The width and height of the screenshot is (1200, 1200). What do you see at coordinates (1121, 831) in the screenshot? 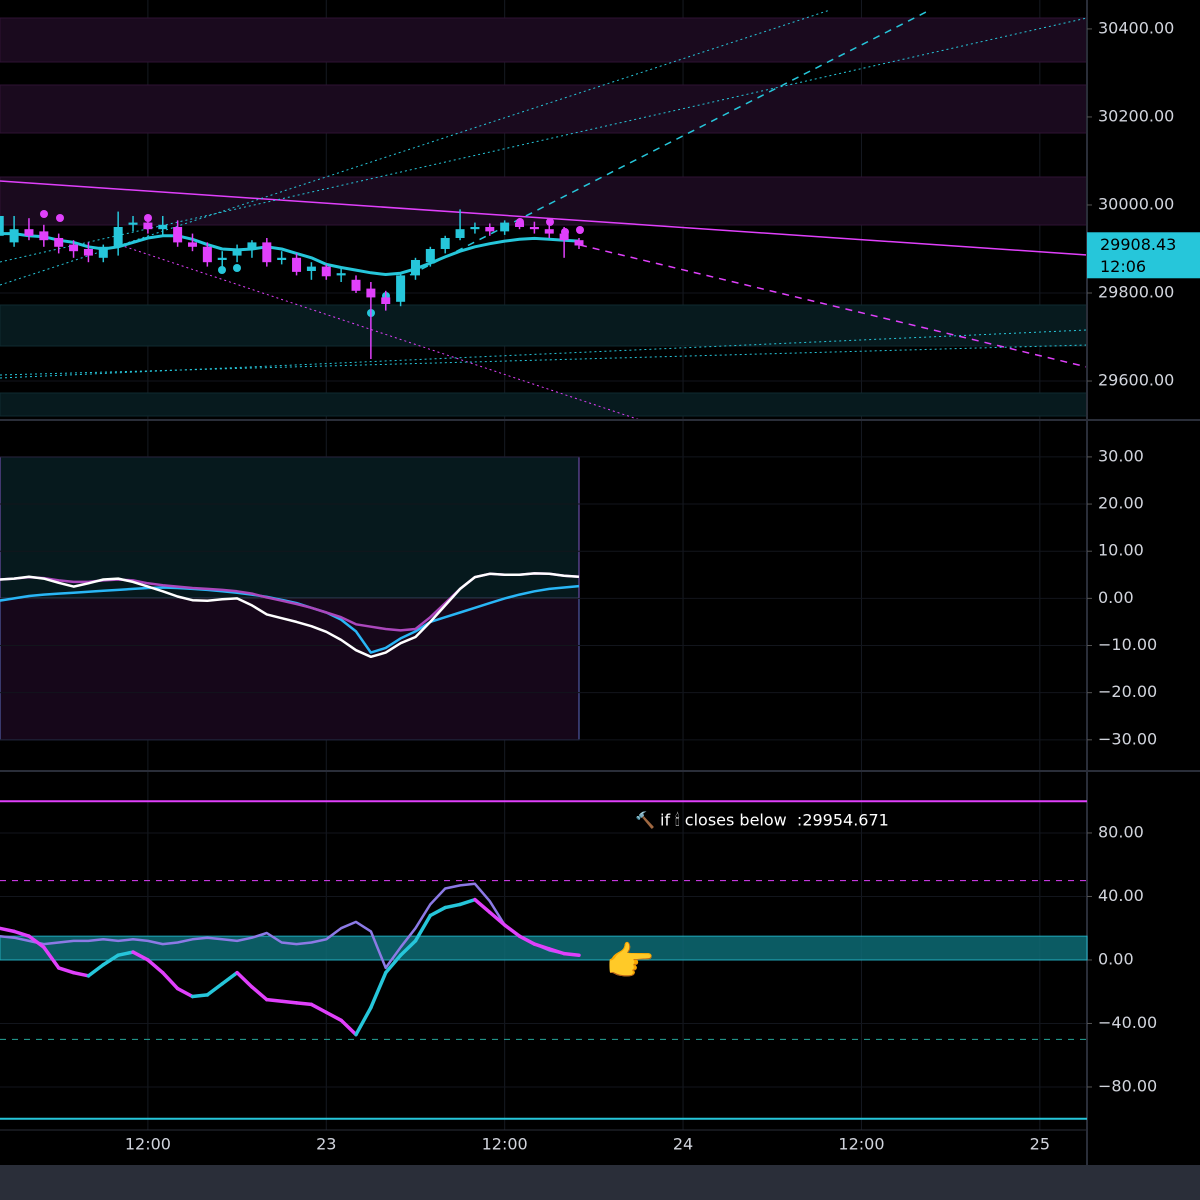
I see `y-tick-label: 80.00` at bounding box center [1121, 831].